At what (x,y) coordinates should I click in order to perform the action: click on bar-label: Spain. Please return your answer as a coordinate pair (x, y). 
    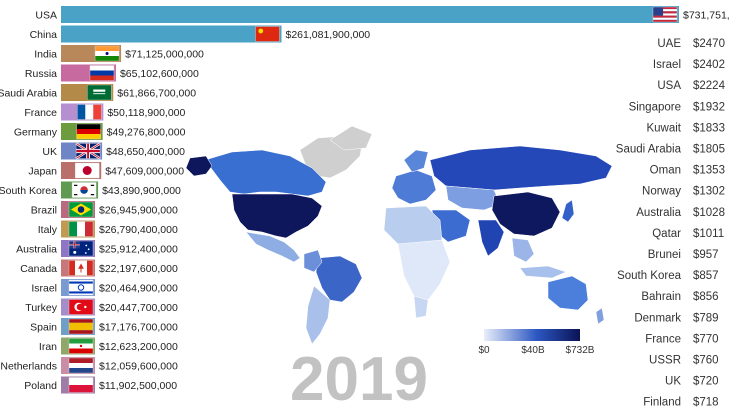
    Looking at the image, I should click on (43, 328).